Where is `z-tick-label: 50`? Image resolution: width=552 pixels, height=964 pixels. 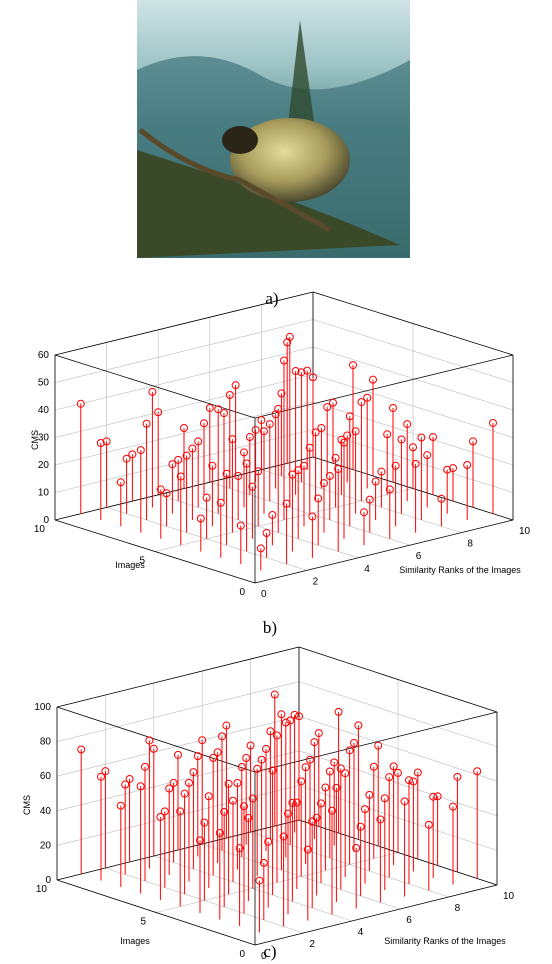 z-tick-label: 50 is located at coordinates (44, 383).